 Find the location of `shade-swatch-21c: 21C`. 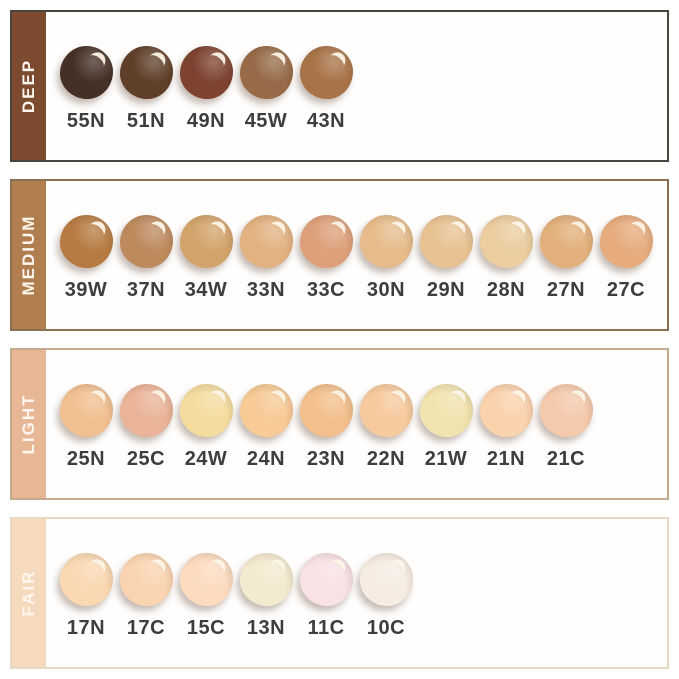

shade-swatch-21c: 21C is located at coordinates (566, 427).